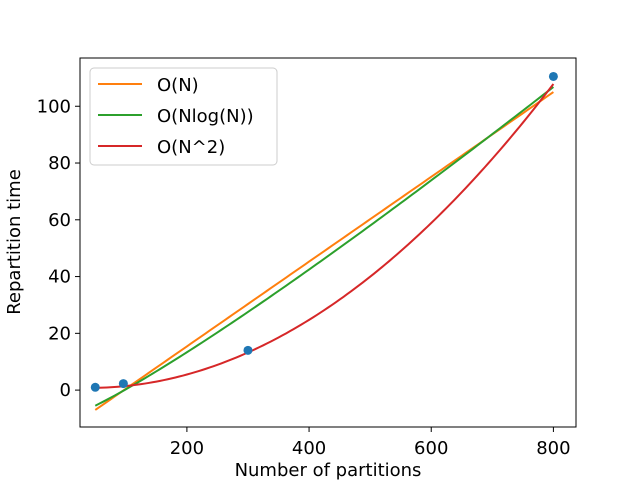 The image size is (640, 480). Describe the element at coordinates (58, 248) in the screenshot. I see `y-axis-ticks: 0 20 40 60 80 100` at that location.